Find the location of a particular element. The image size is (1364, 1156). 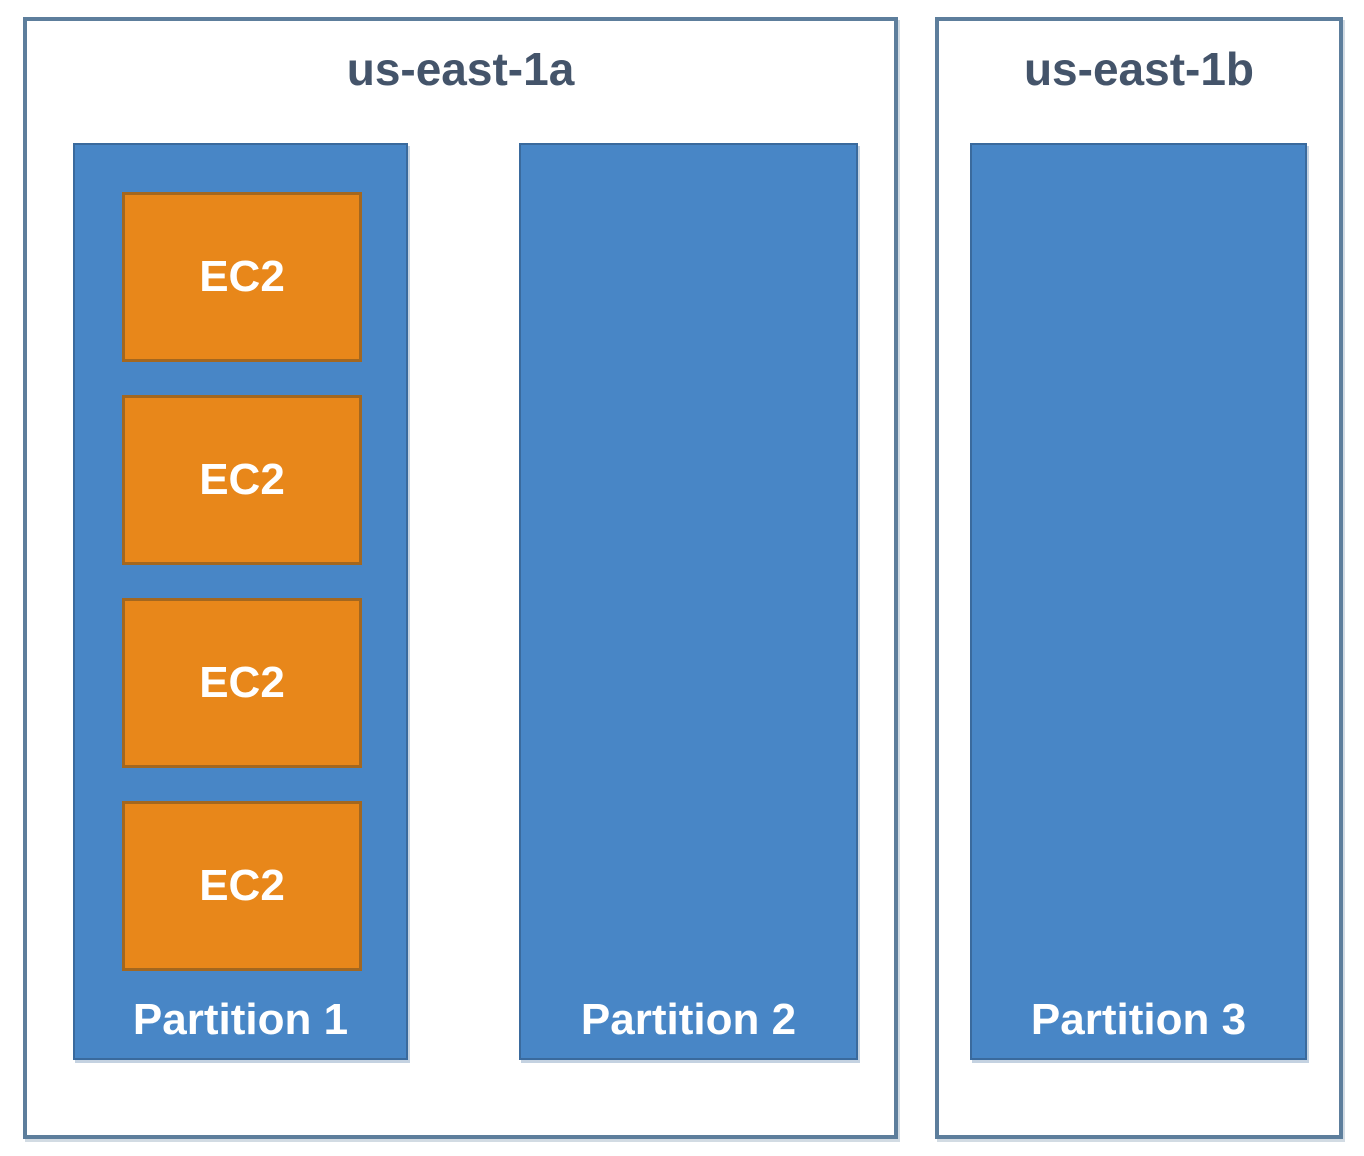

partition-3-label: Partition 3 is located at coordinates (1138, 1019).